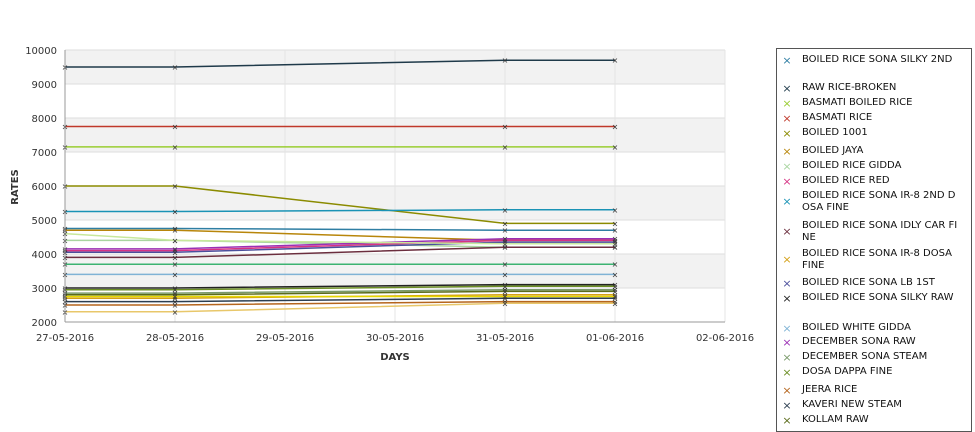 This screenshot has width=975, height=432. What do you see at coordinates (505, 338) in the screenshot?
I see `x-tick-label: 31-05-2016` at bounding box center [505, 338].